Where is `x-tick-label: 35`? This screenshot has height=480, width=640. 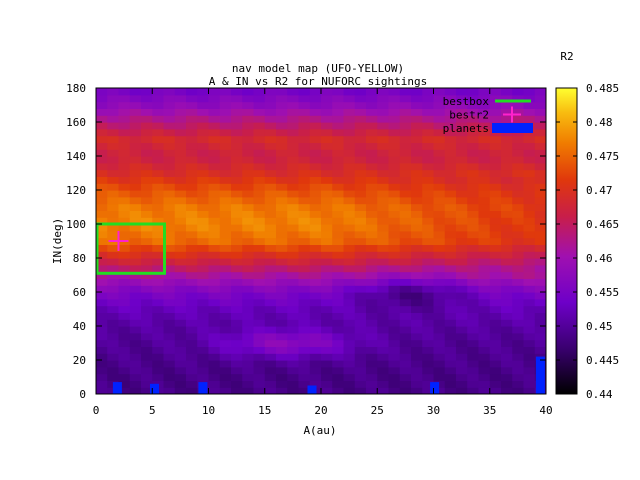 x-tick-label: 35 is located at coordinates (489, 410).